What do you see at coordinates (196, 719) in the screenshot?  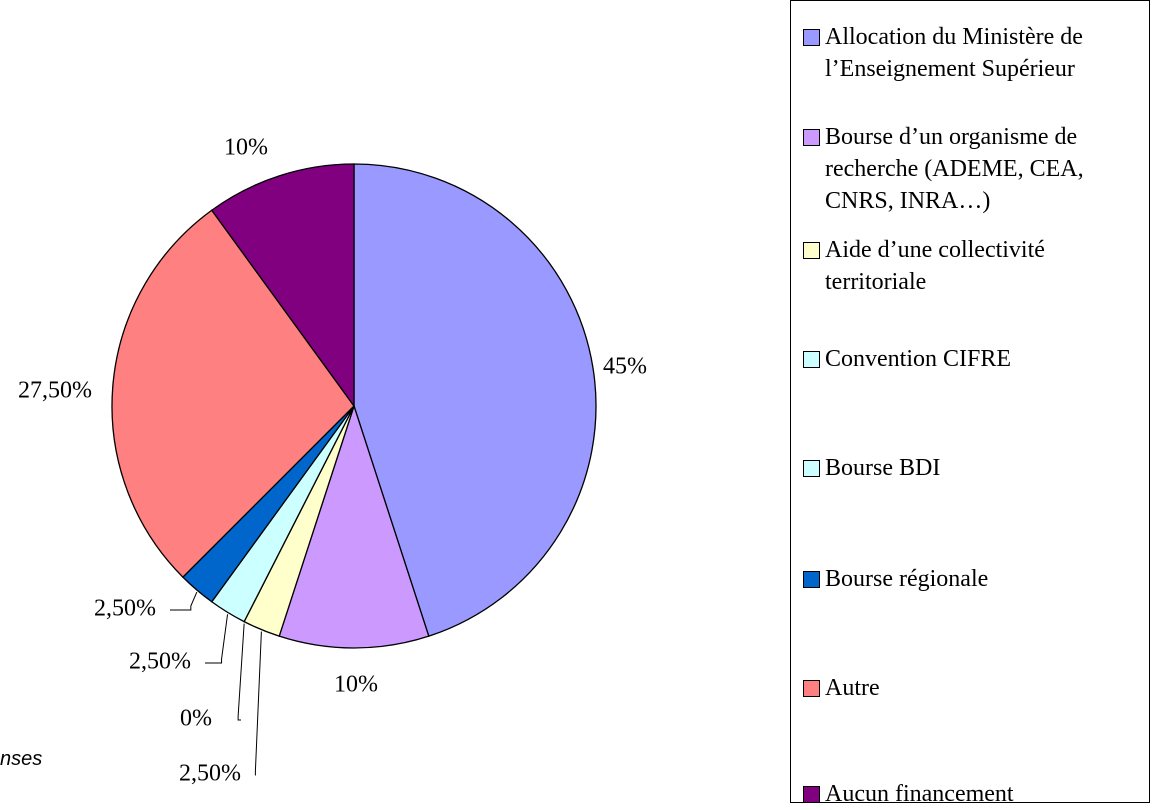 I see `data-label: 0%` at bounding box center [196, 719].